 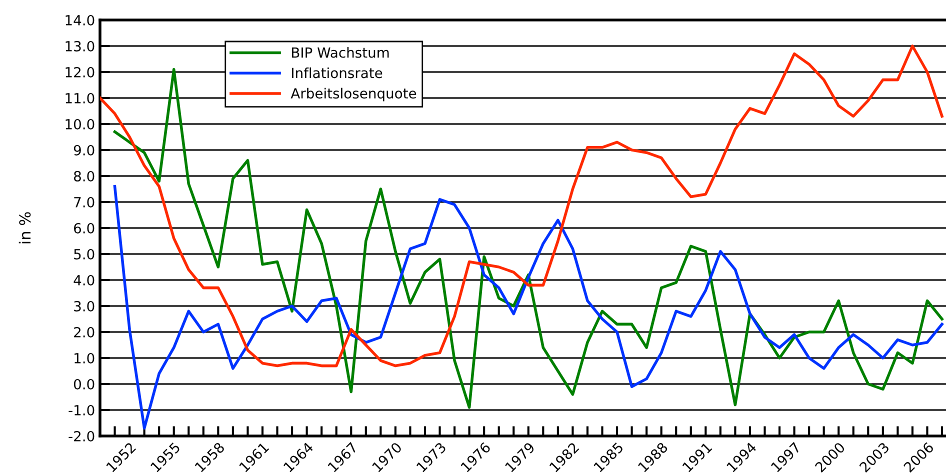 I want to click on y-tick-label: 9.0, so click(x=84, y=150).